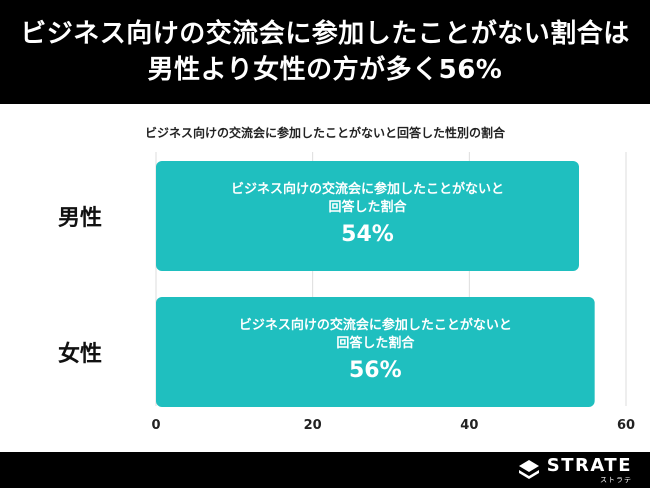 This screenshot has width=650, height=488. What do you see at coordinates (375, 343) in the screenshot?
I see `bar-description-1-1: 回答した割合` at bounding box center [375, 343].